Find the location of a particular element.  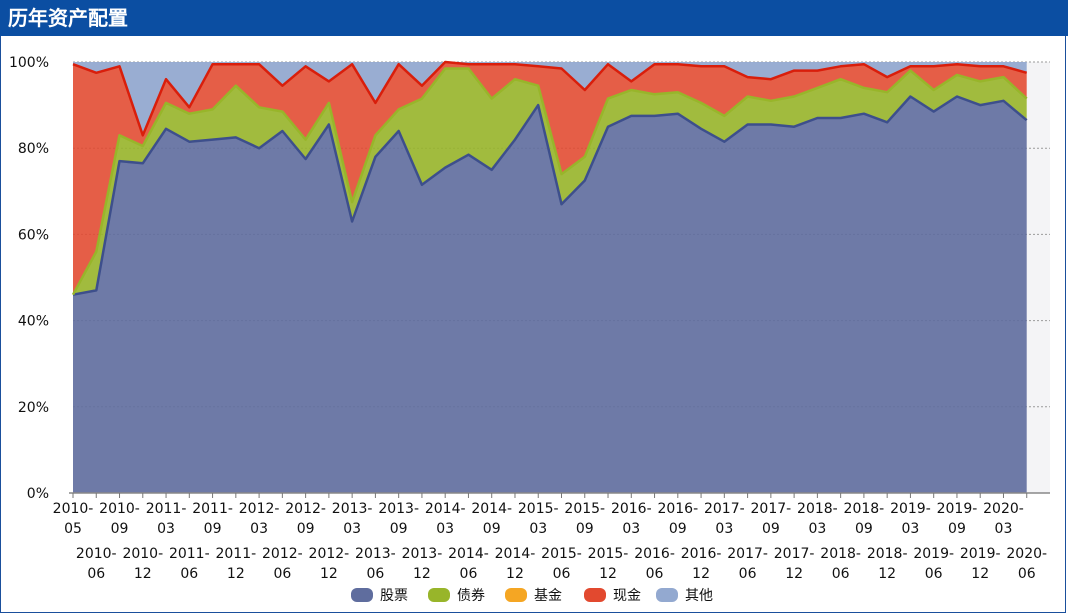

page-title: 历年资产配置 is located at coordinates (68, 18).